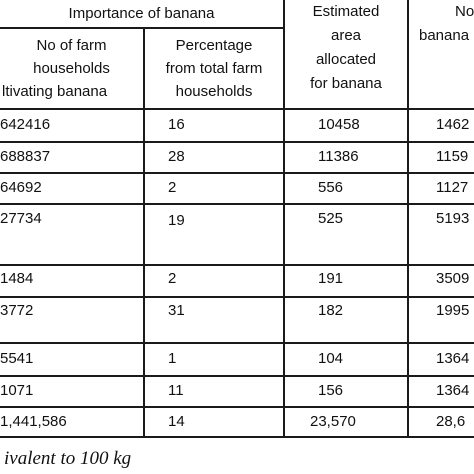  I want to click on cell-percent-1: 16, so click(176, 124).